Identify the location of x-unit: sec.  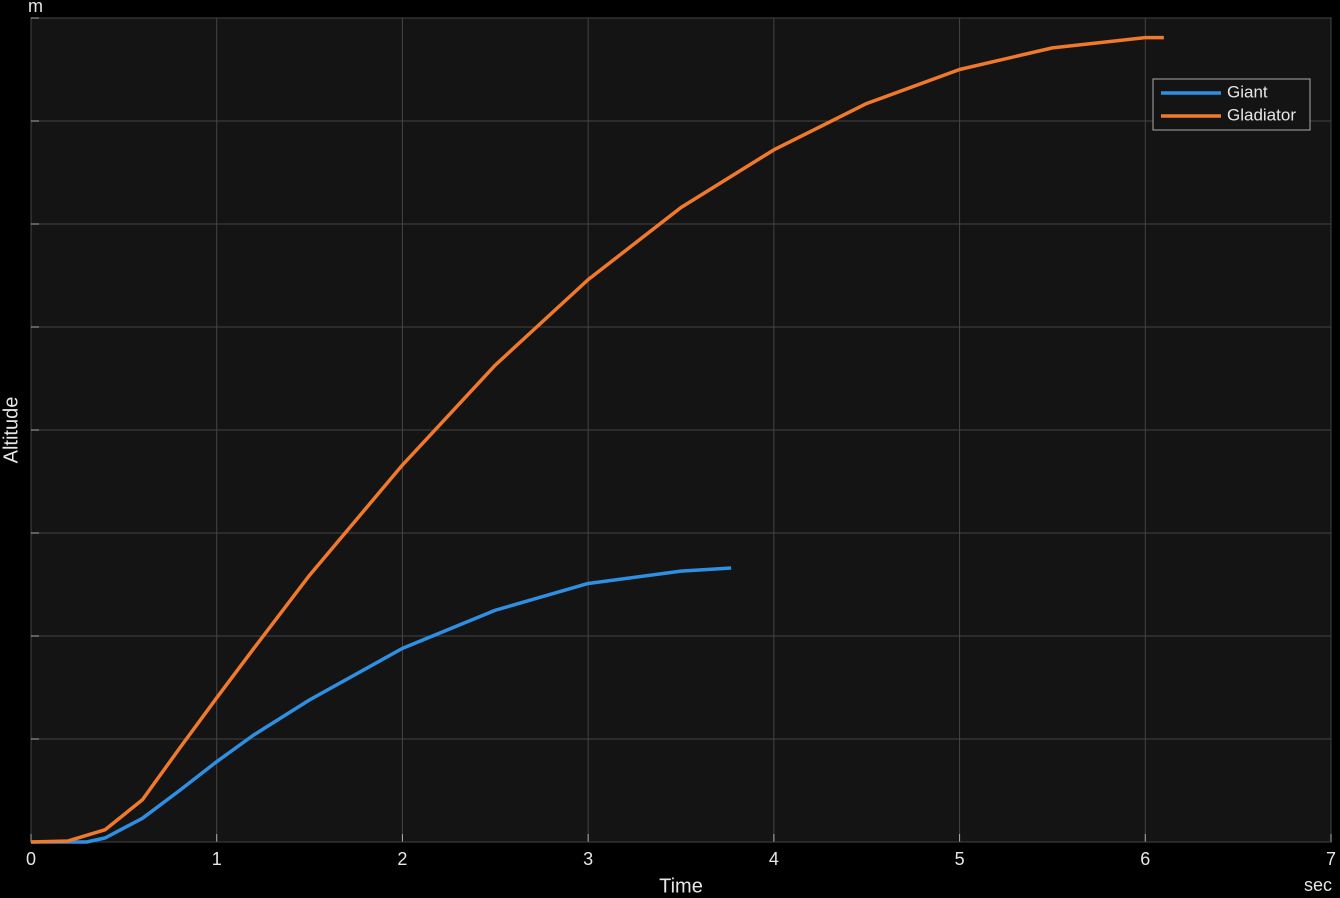
(1318, 885).